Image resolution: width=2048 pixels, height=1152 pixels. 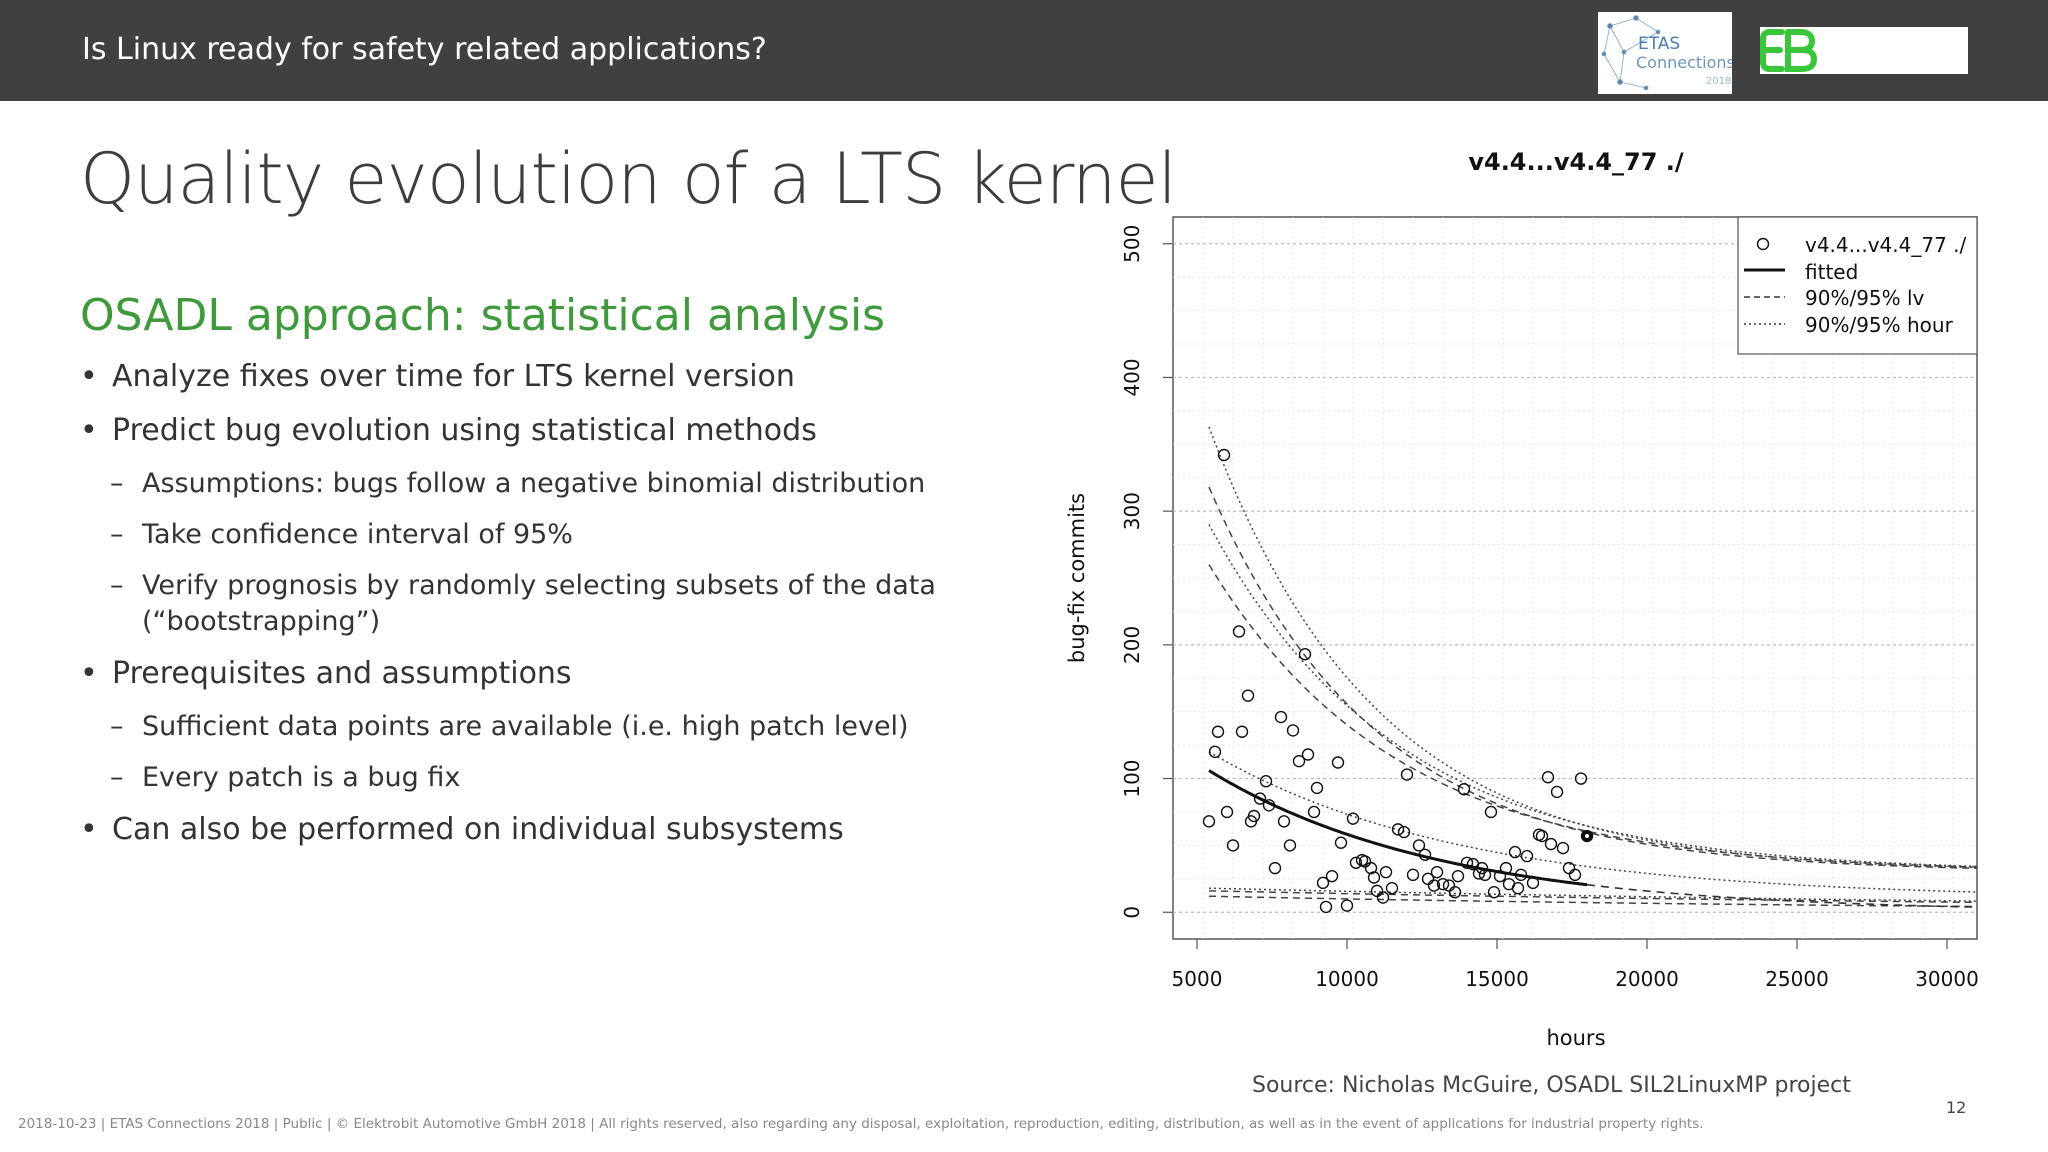 I want to click on page-number: 12, so click(x=1956, y=1107).